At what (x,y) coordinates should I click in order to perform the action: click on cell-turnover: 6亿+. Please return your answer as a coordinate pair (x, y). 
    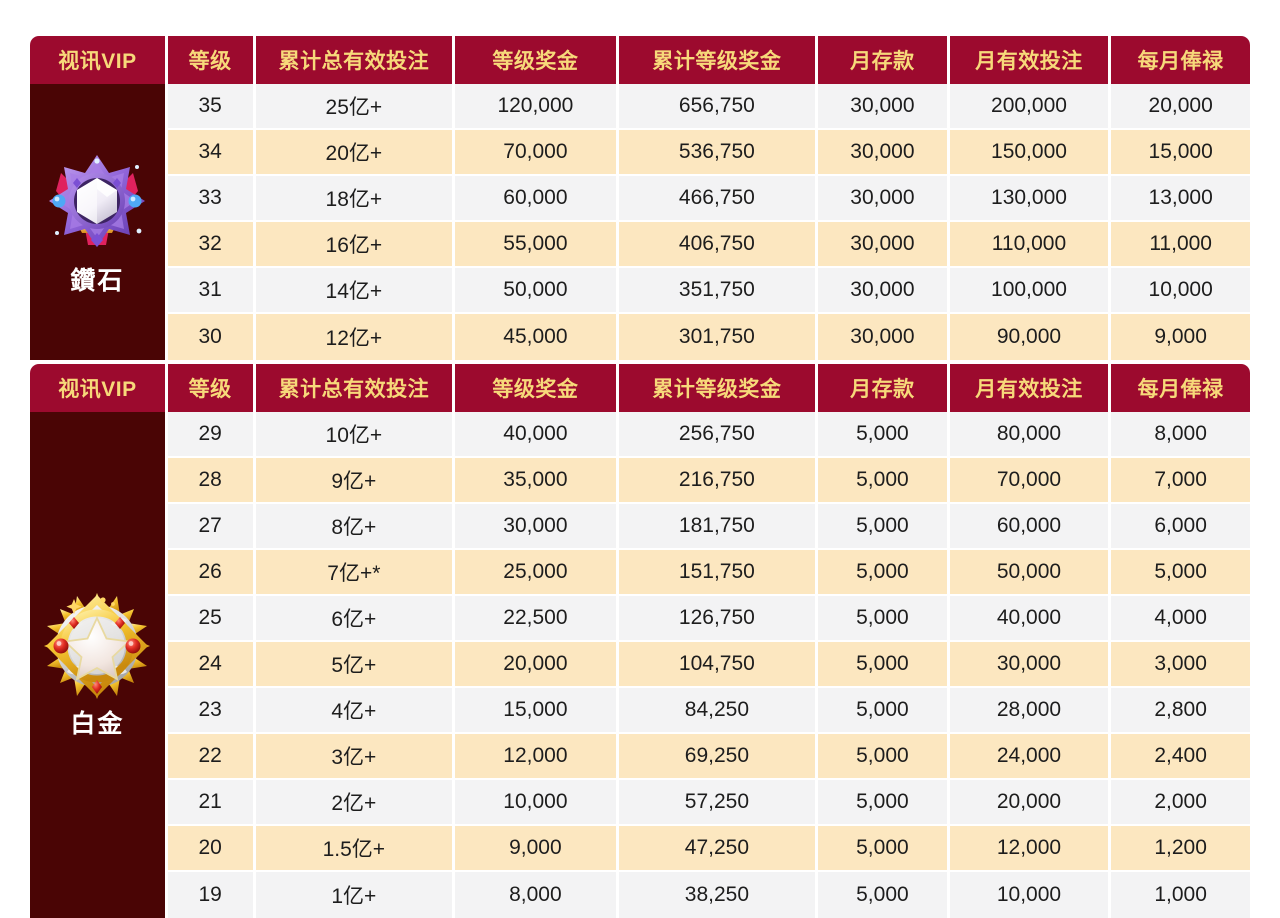
    Looking at the image, I should click on (355, 619).